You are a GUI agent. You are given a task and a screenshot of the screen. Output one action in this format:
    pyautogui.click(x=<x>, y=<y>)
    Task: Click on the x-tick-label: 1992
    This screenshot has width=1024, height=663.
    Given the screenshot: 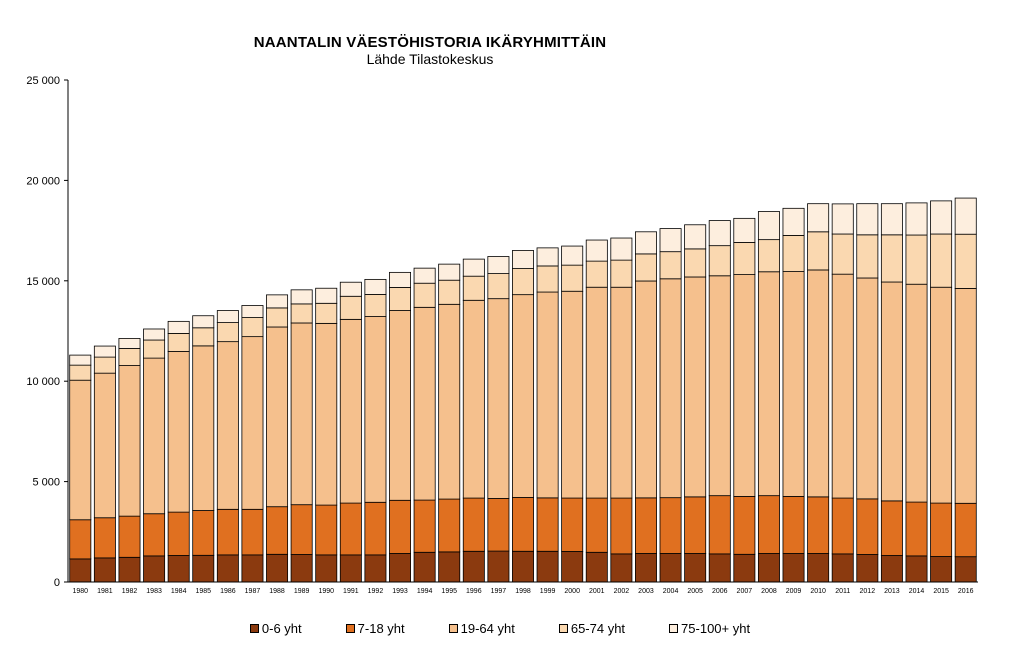 What is the action you would take?
    pyautogui.click(x=376, y=591)
    